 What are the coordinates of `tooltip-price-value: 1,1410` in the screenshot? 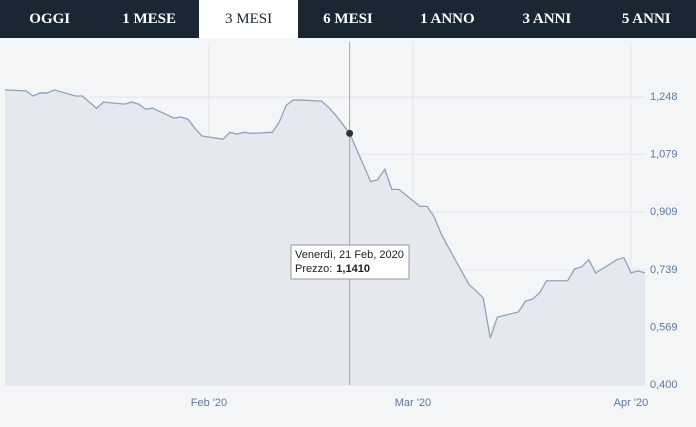 It's located at (353, 269).